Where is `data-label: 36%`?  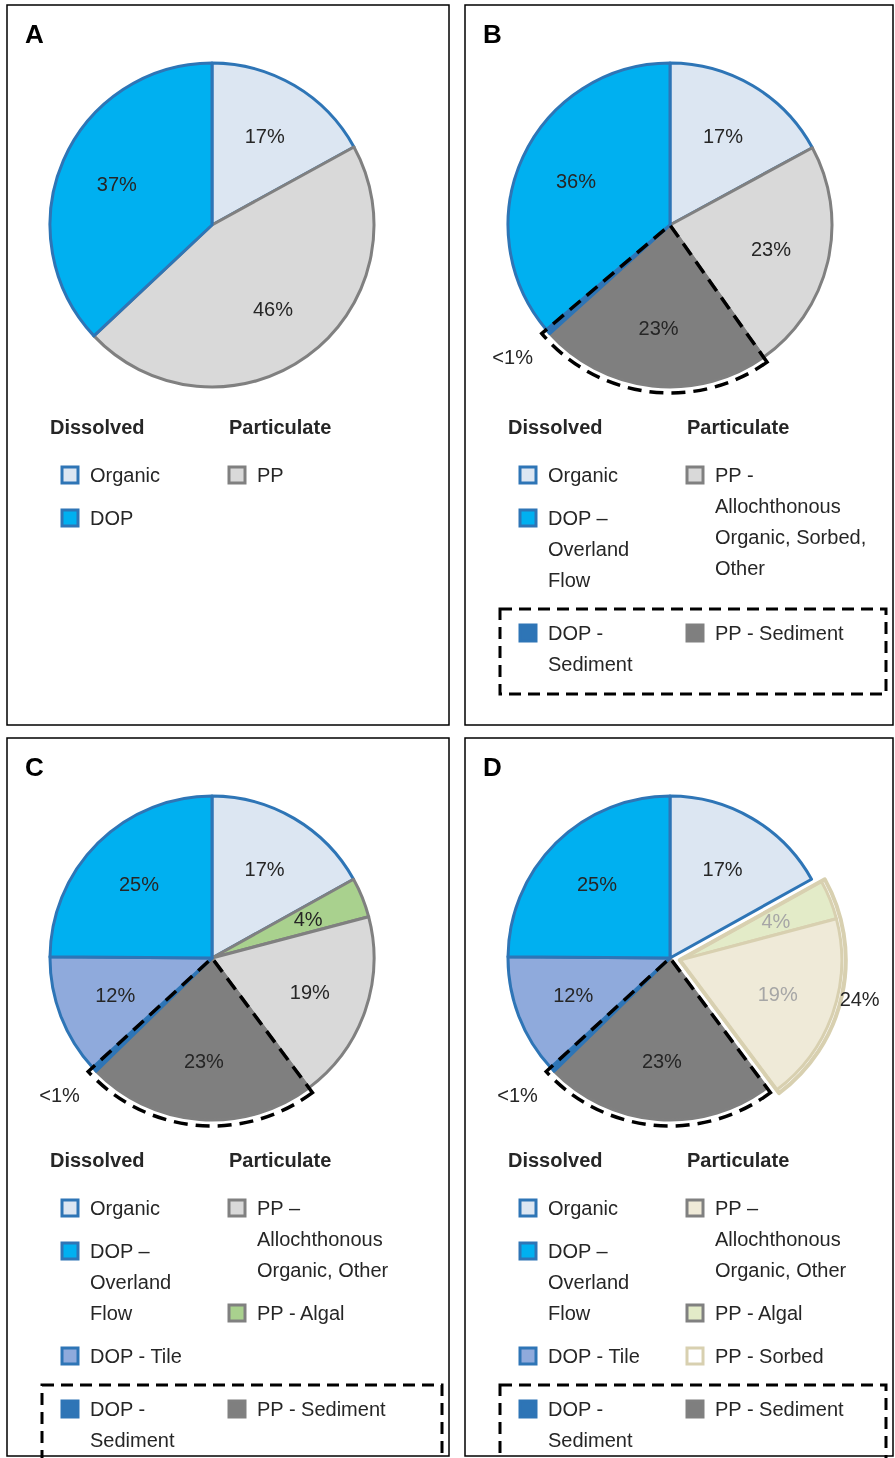
data-label: 36% is located at coordinates (576, 181).